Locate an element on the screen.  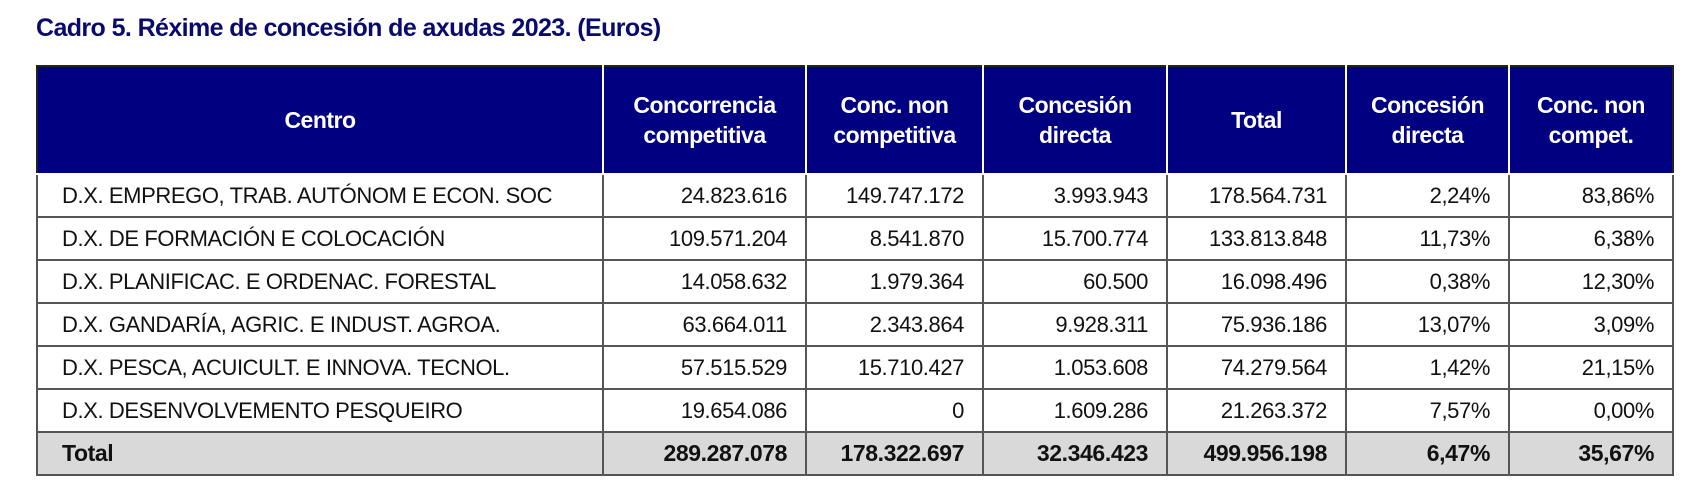
cell-pct-conc-non-compet: 3,09% is located at coordinates (1591, 324).